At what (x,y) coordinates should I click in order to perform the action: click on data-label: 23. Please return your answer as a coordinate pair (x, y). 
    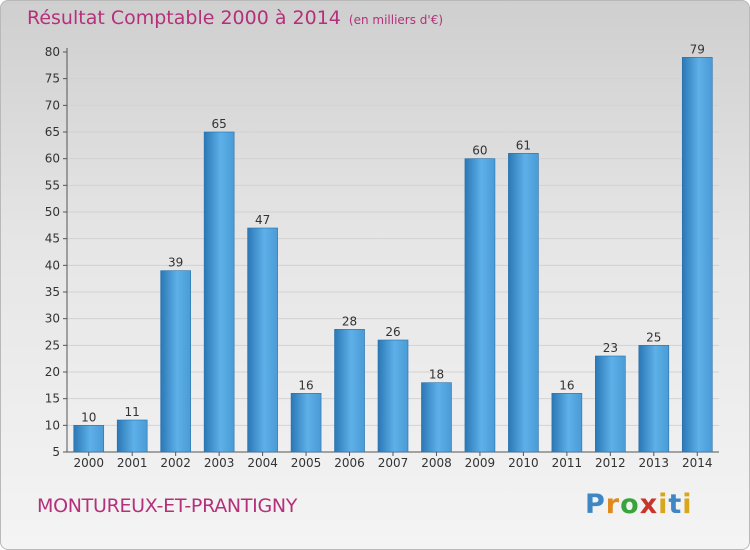
    Looking at the image, I should click on (610, 348).